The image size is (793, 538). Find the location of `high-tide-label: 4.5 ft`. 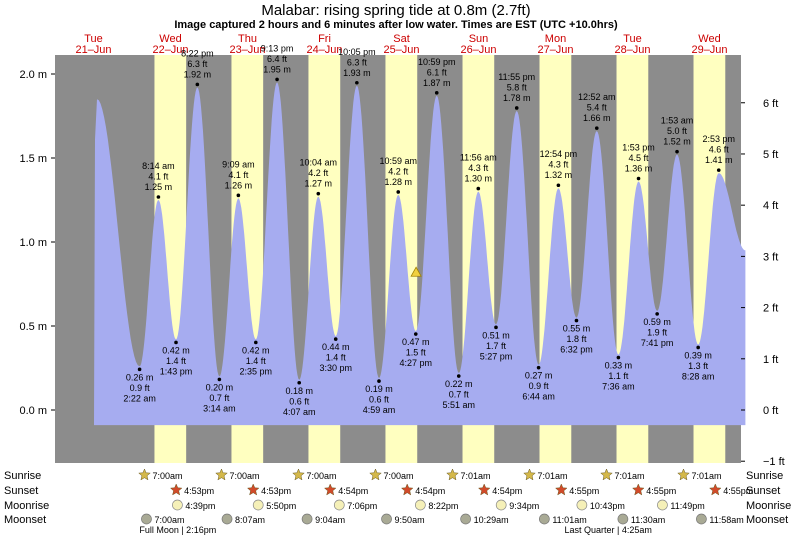

high-tide-label: 4.5 ft is located at coordinates (639, 158).